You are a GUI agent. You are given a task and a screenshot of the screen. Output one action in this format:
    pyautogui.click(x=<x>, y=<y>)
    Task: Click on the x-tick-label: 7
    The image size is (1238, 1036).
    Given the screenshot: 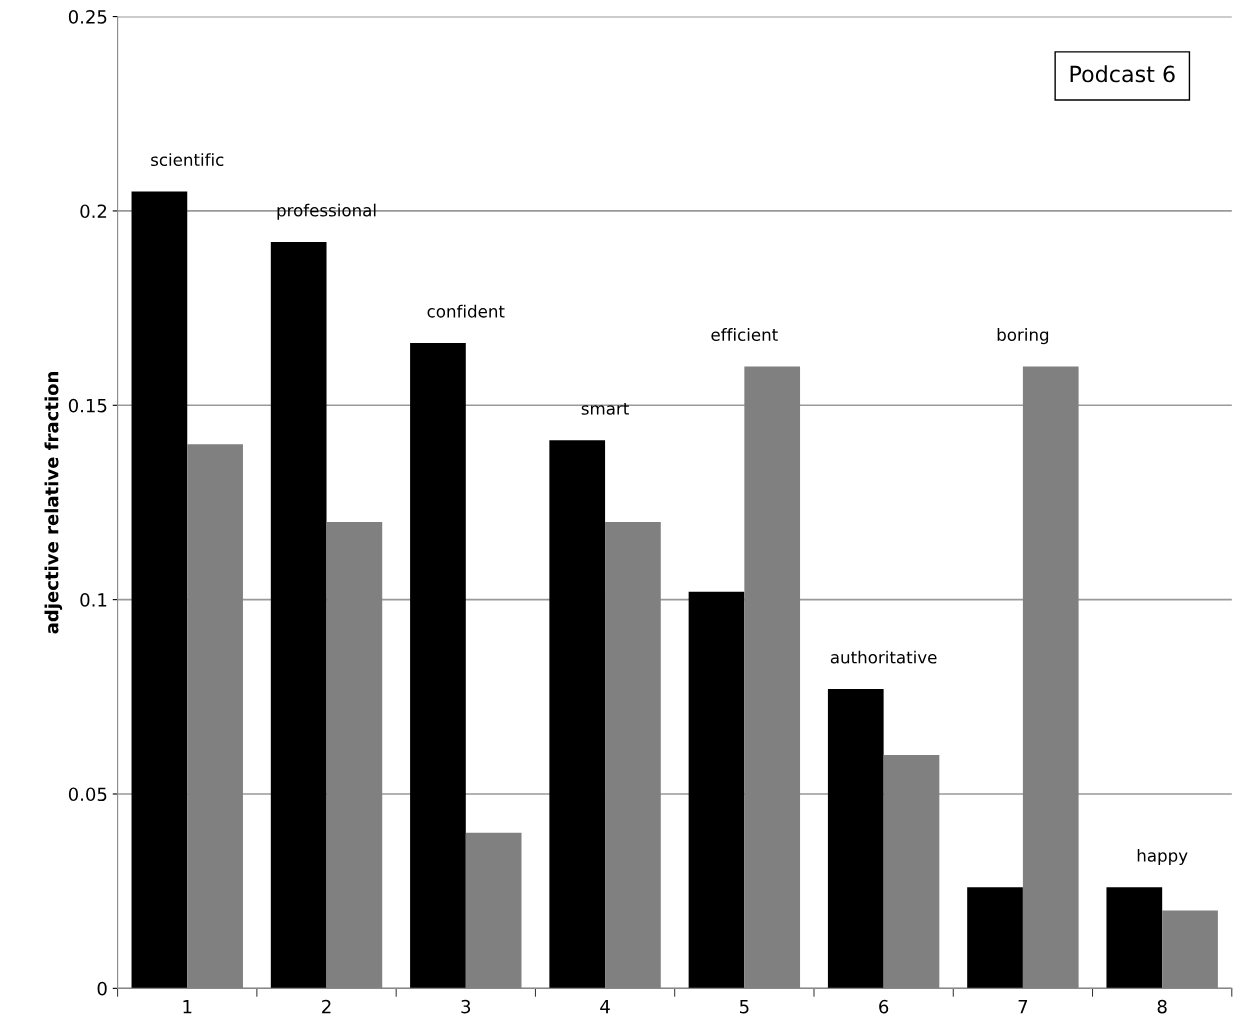 What is the action you would take?
    pyautogui.click(x=1023, y=1007)
    